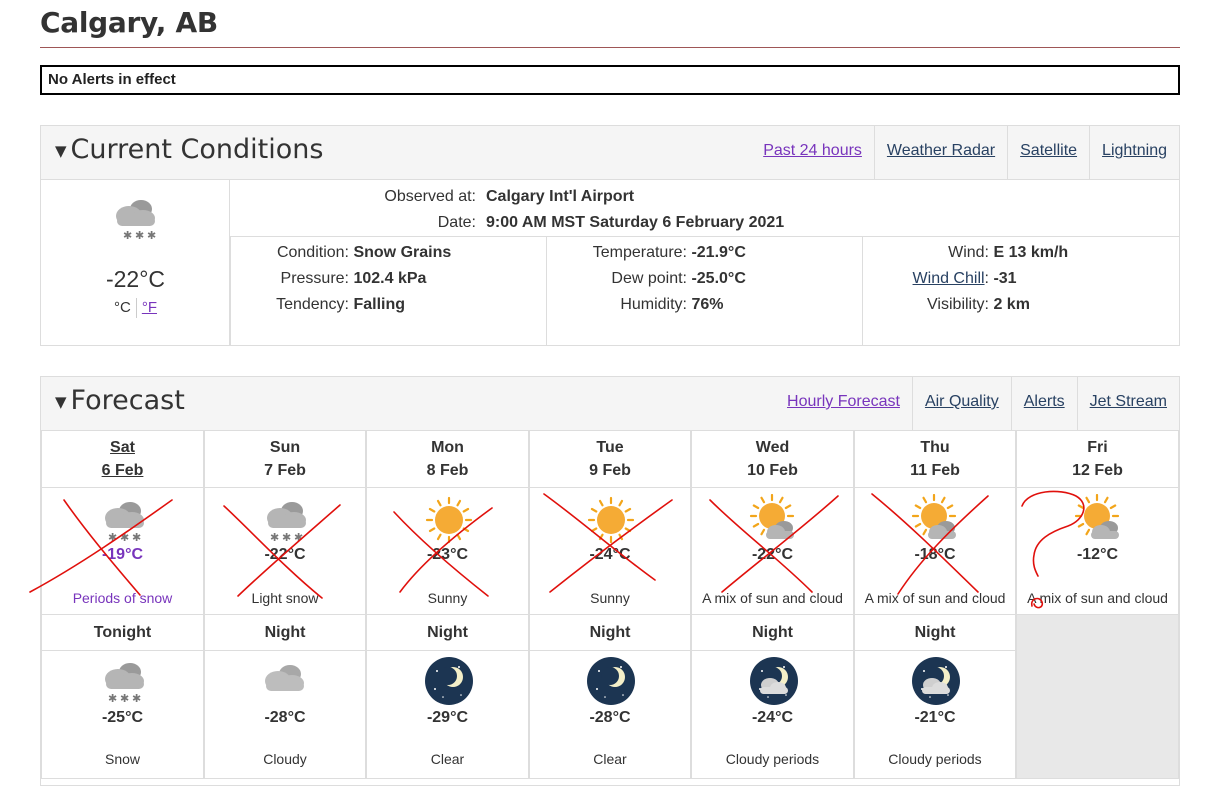  What do you see at coordinates (936, 681) in the screenshot?
I see `moon-cloud-icon` at bounding box center [936, 681].